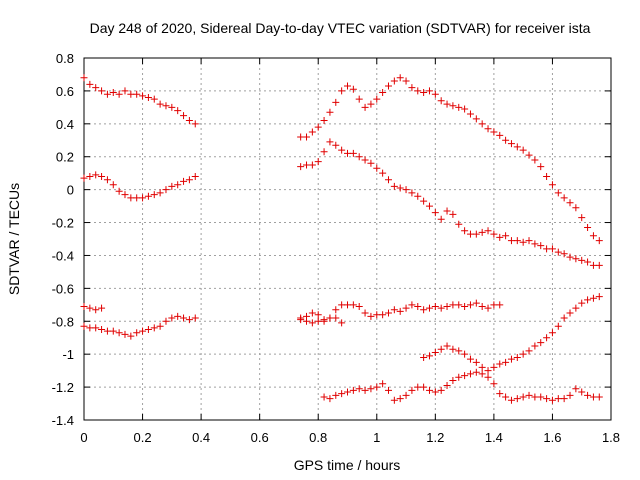 The image size is (640, 480). Describe the element at coordinates (143, 437) in the screenshot. I see `x-tick-label: 0.2` at that location.